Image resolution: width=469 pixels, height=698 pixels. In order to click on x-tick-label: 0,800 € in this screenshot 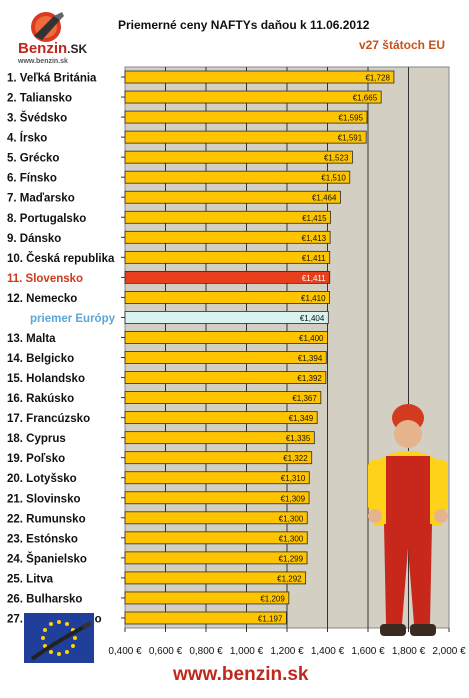, I will do `click(206, 651)`.